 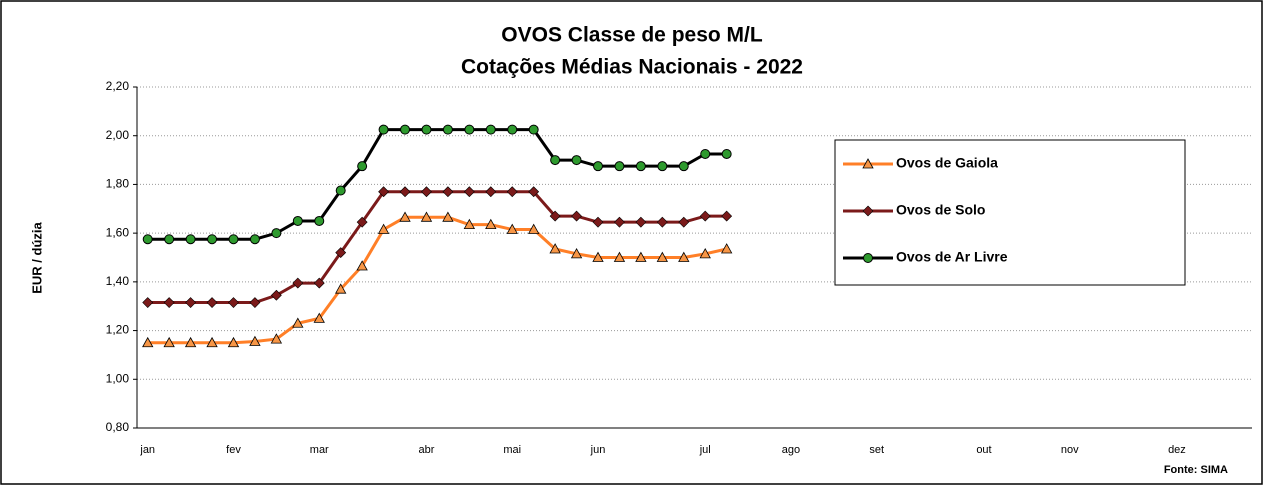 What do you see at coordinates (632, 67) in the screenshot?
I see `chart-subtitle: Cotações Médias Nacionais - 2022` at bounding box center [632, 67].